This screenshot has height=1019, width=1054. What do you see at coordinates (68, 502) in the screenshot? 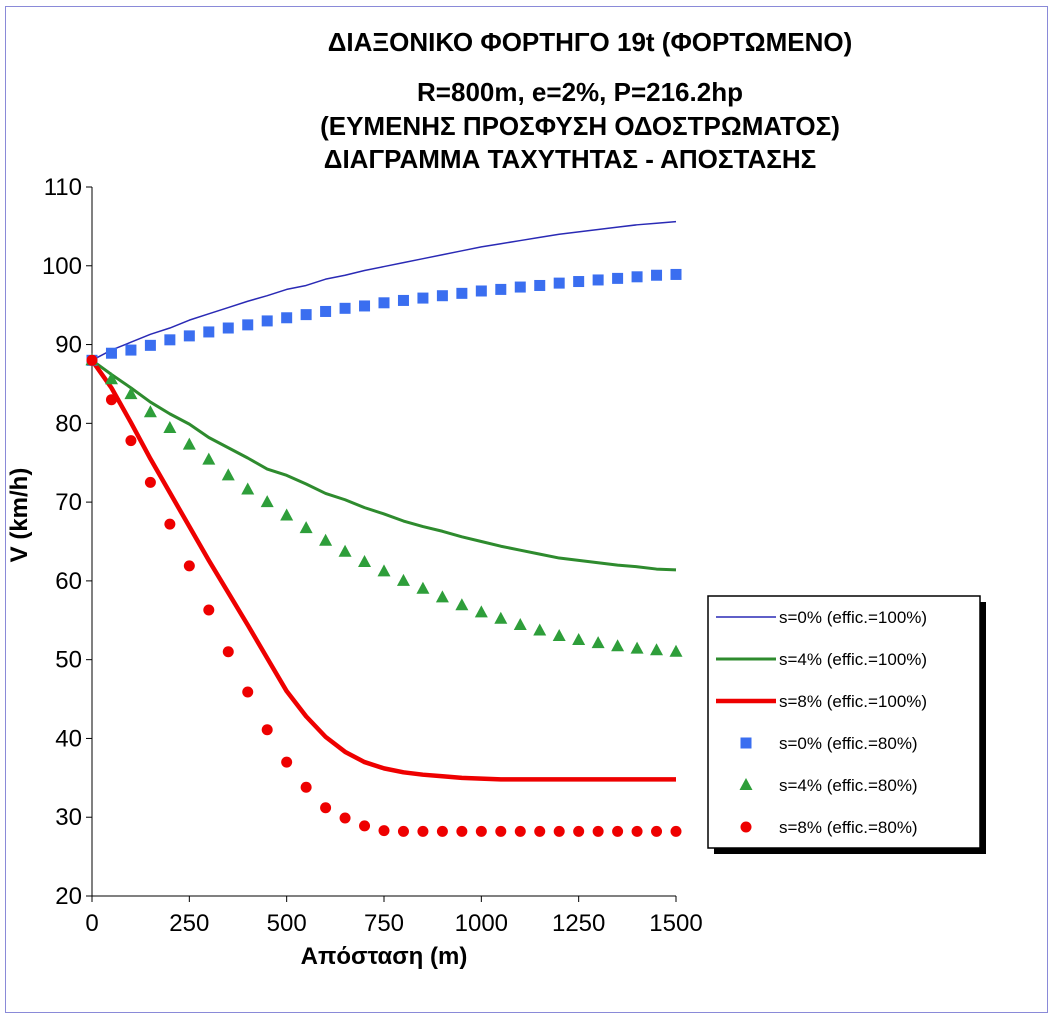
I see `y-tick-label: 70` at bounding box center [68, 502].